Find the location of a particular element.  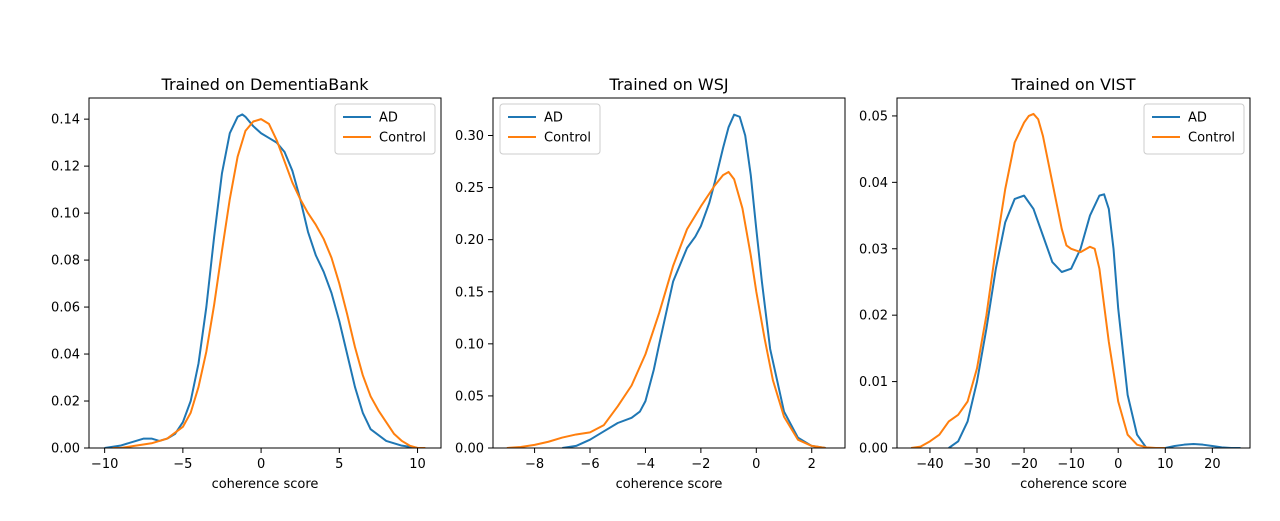

y-tick-label: 0.30 is located at coordinates (469, 136).